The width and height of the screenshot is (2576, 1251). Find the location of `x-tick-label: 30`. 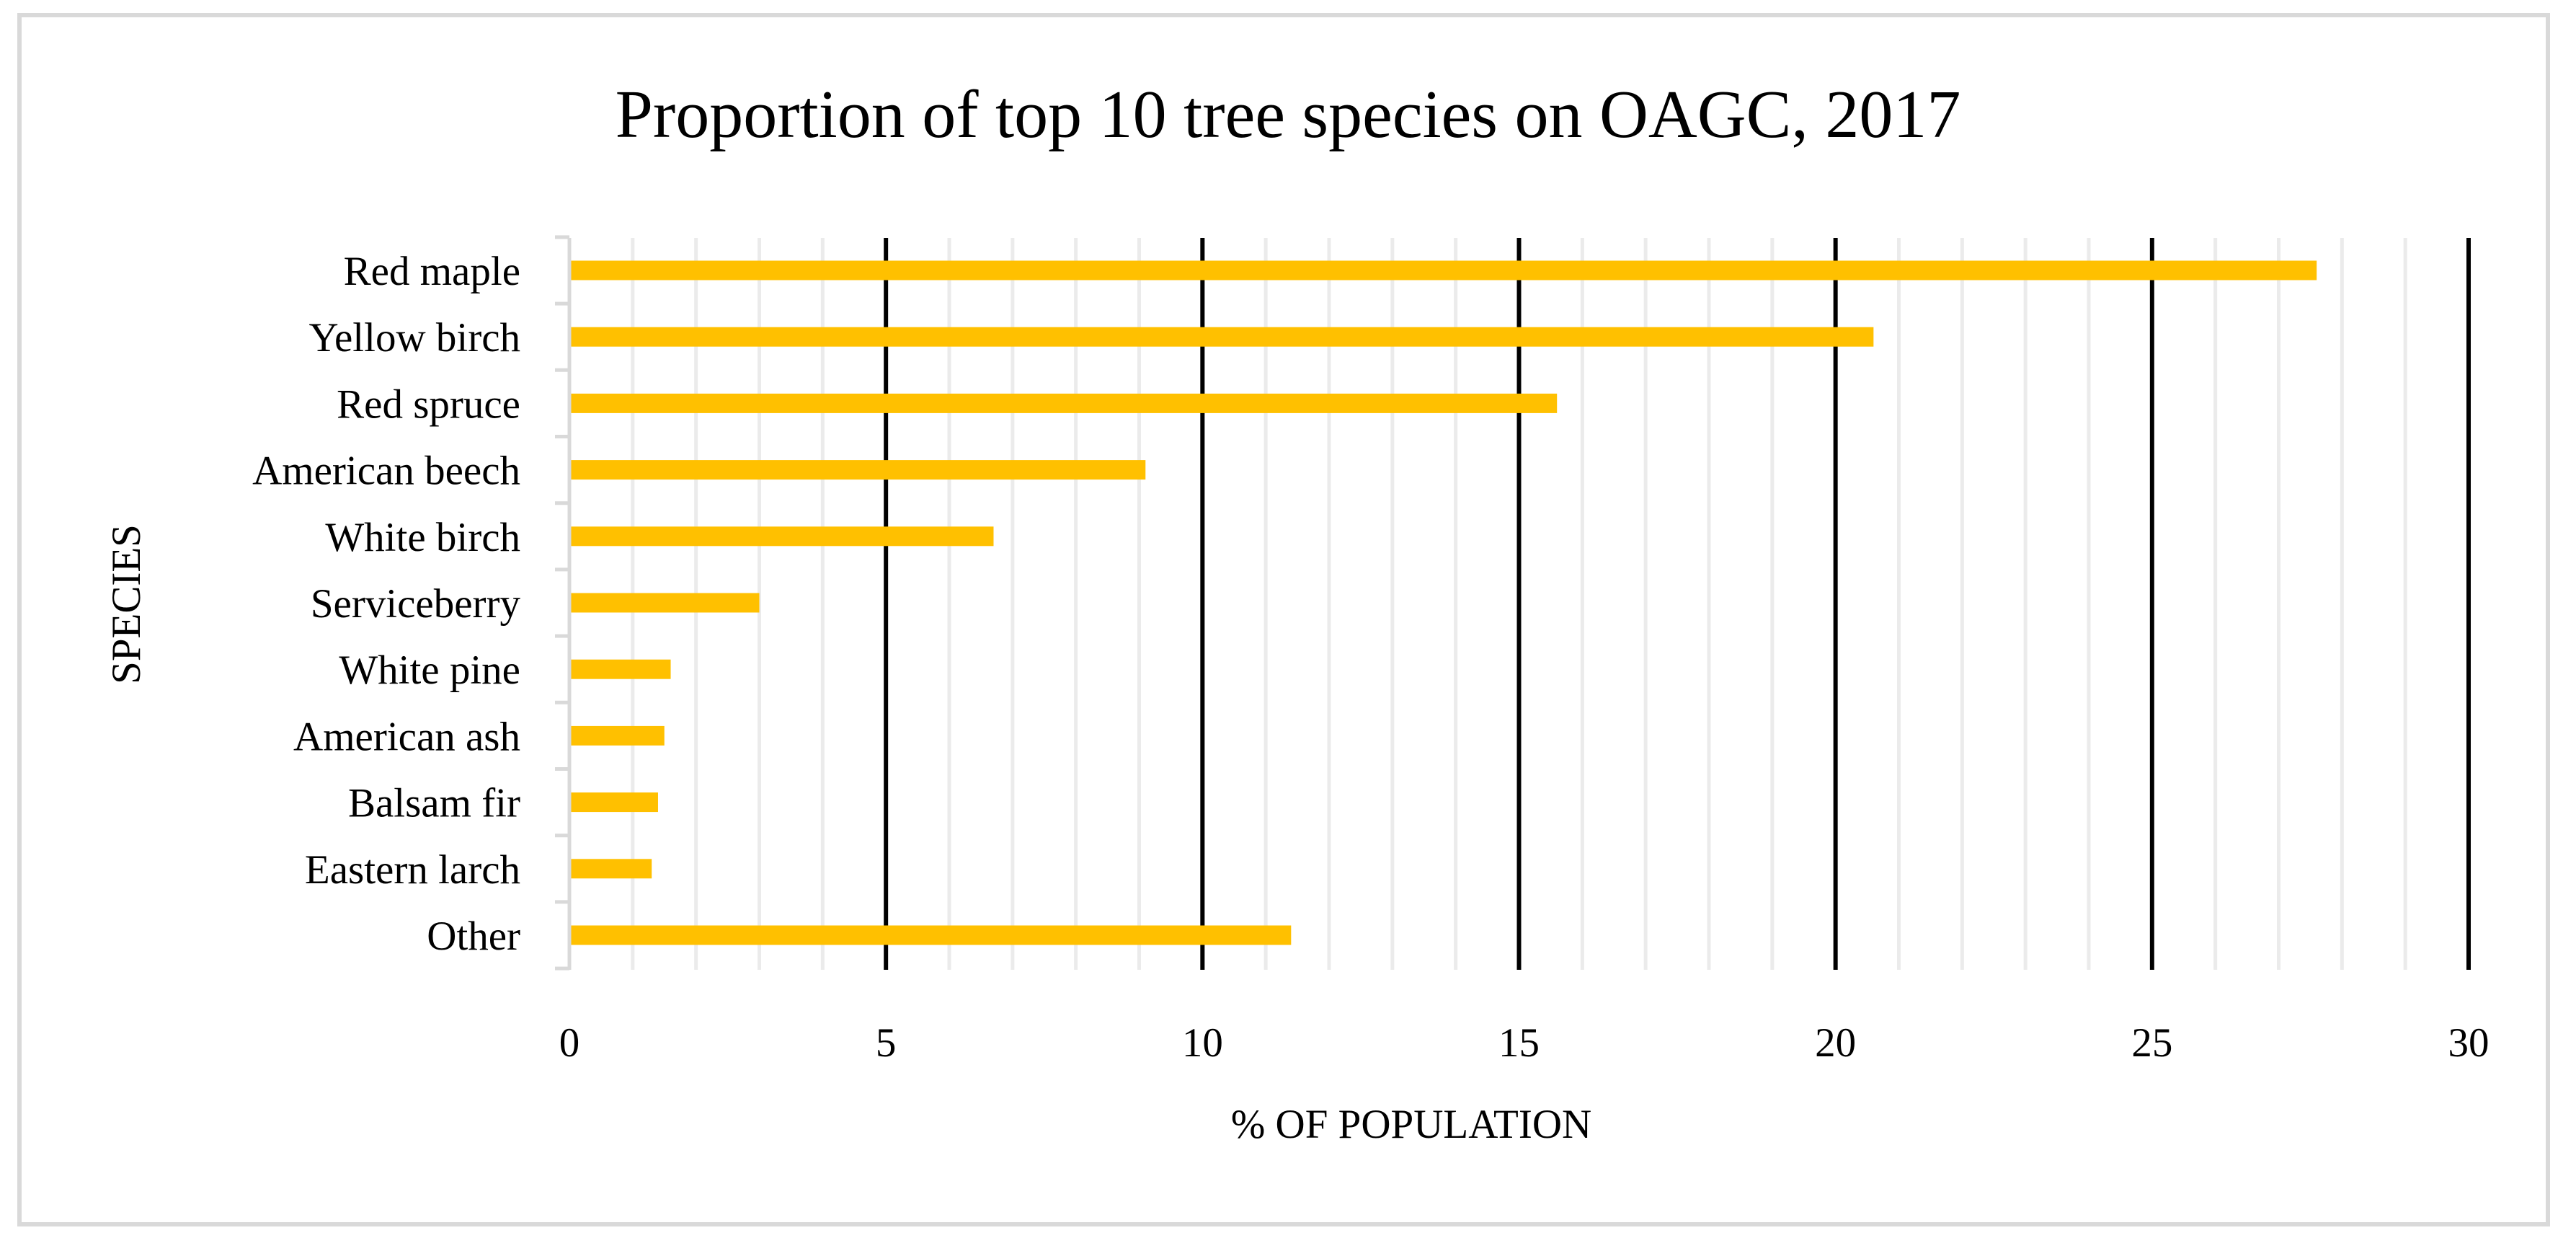

x-tick-label: 30 is located at coordinates (2469, 1043).